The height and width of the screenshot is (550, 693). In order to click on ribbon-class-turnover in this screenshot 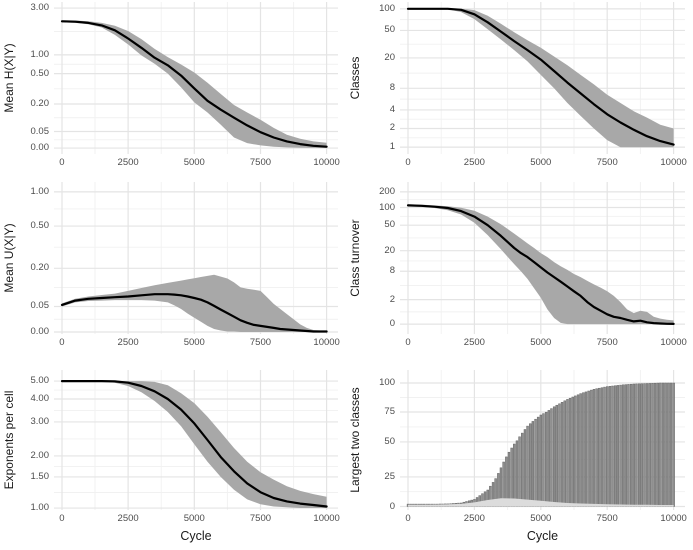, I will do `click(541, 264)`.